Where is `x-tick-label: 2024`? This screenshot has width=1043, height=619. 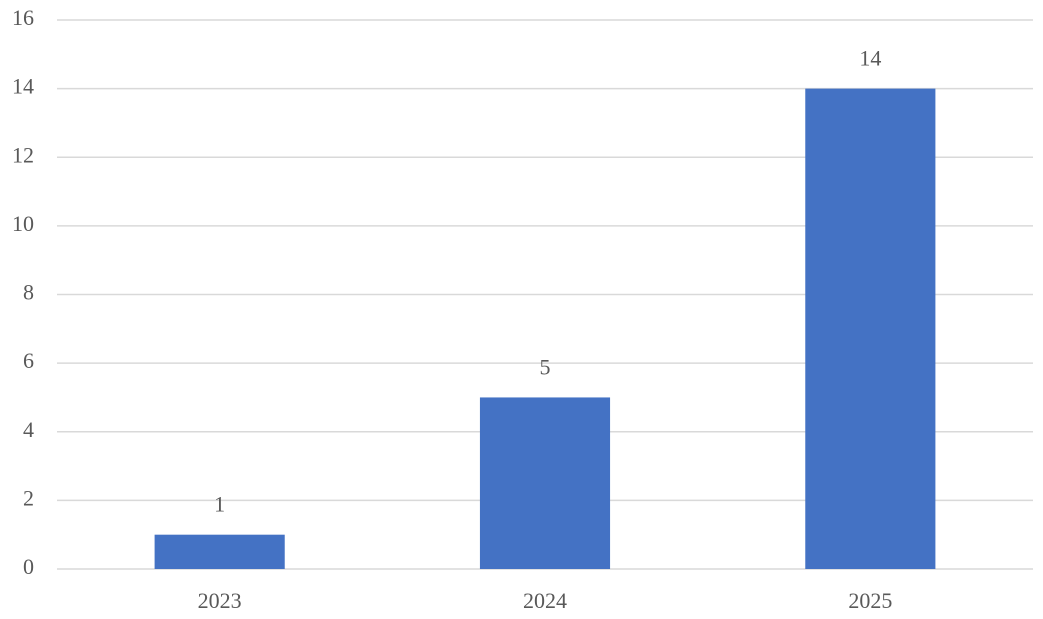
x-tick-label: 2024 is located at coordinates (545, 600).